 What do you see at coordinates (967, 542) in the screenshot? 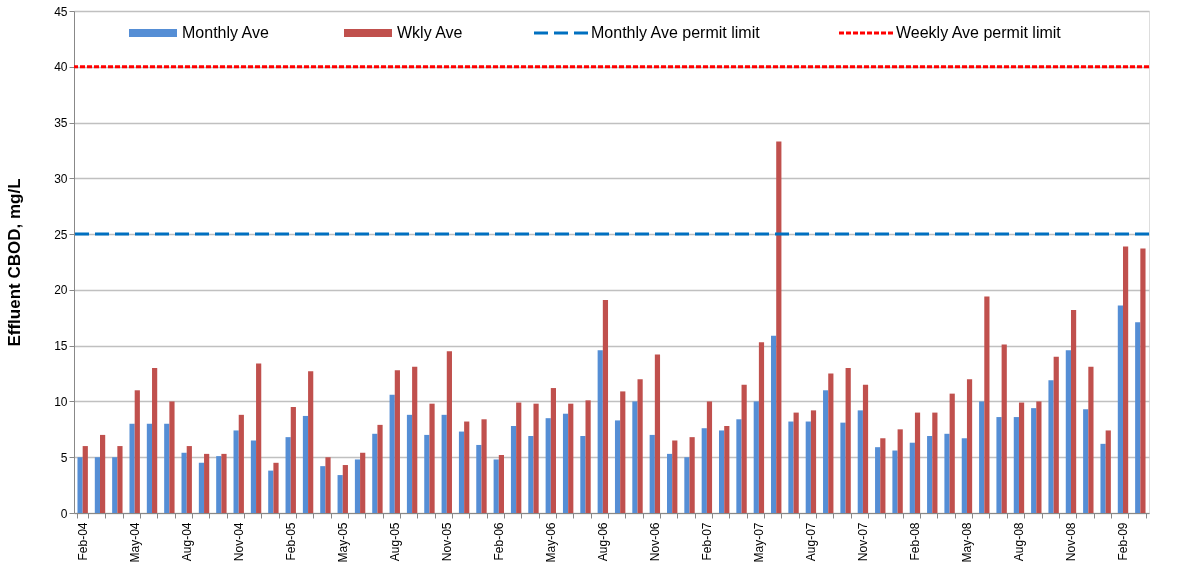
I see `x-tick-label: May-08` at bounding box center [967, 542].